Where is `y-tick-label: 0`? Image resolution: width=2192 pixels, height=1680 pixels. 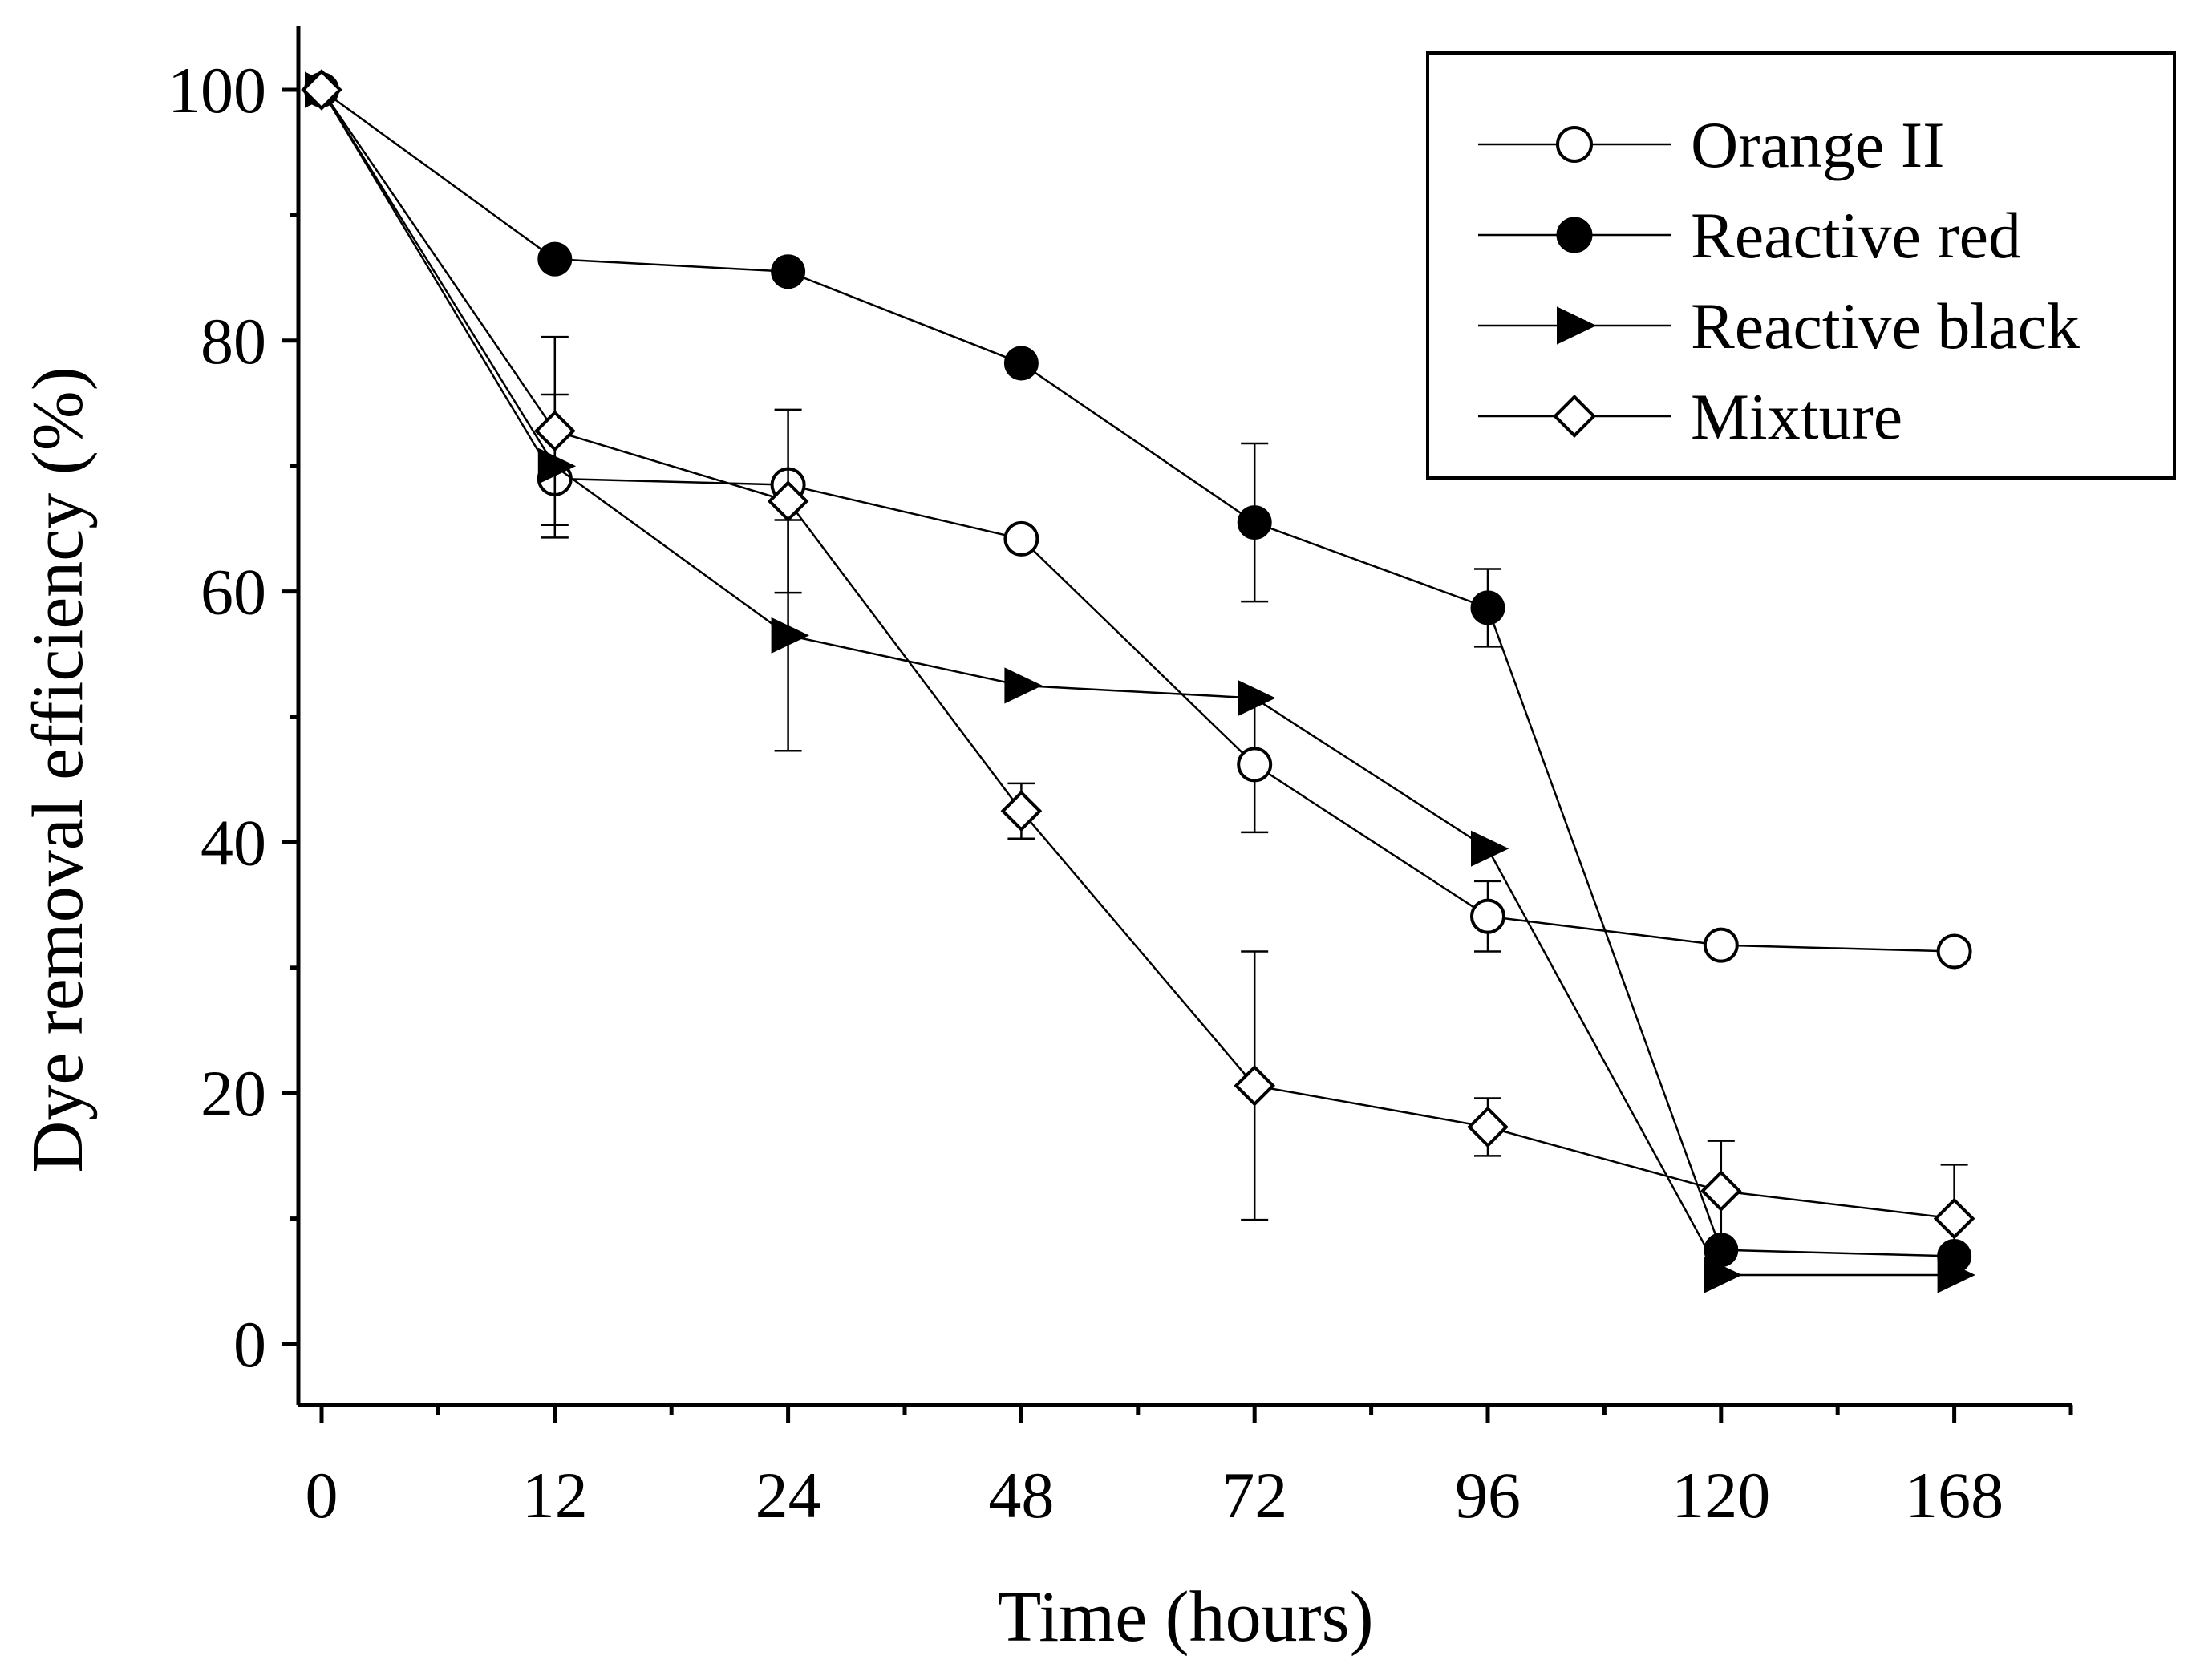
y-tick-label: 0 is located at coordinates (249, 1344).